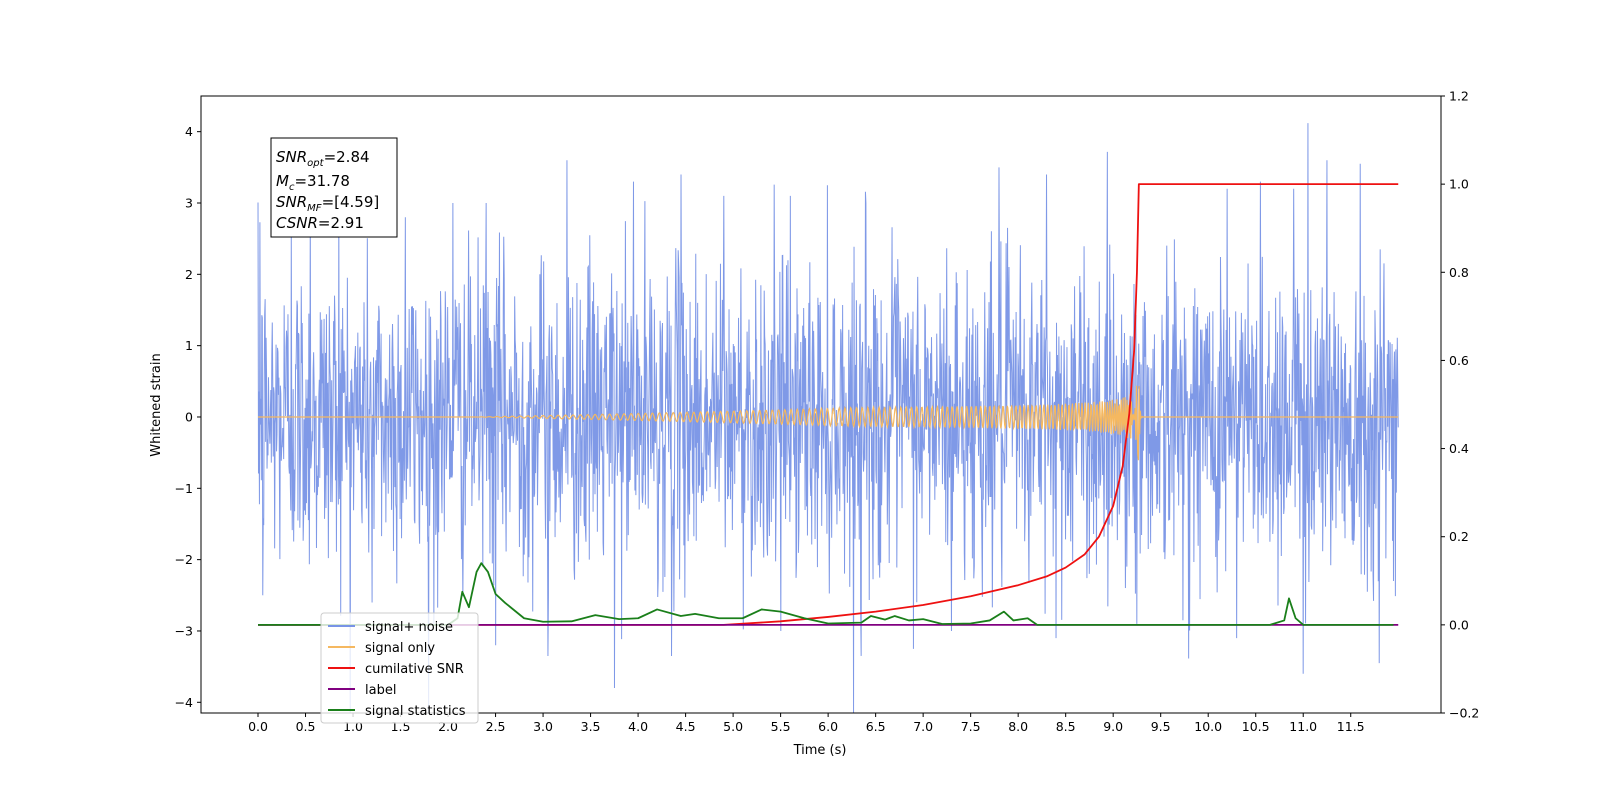  What do you see at coordinates (1459, 448) in the screenshot?
I see `y2-tick-label: 0.4` at bounding box center [1459, 448].